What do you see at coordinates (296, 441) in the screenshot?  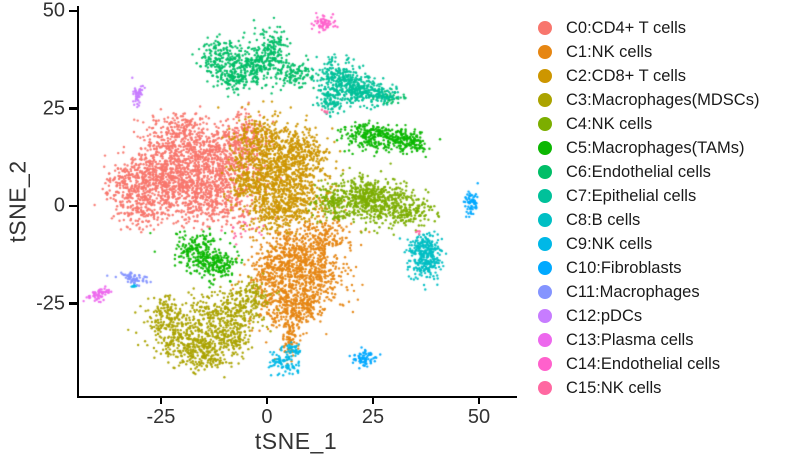 I see `x-axis-title: tSNE_1` at bounding box center [296, 441].